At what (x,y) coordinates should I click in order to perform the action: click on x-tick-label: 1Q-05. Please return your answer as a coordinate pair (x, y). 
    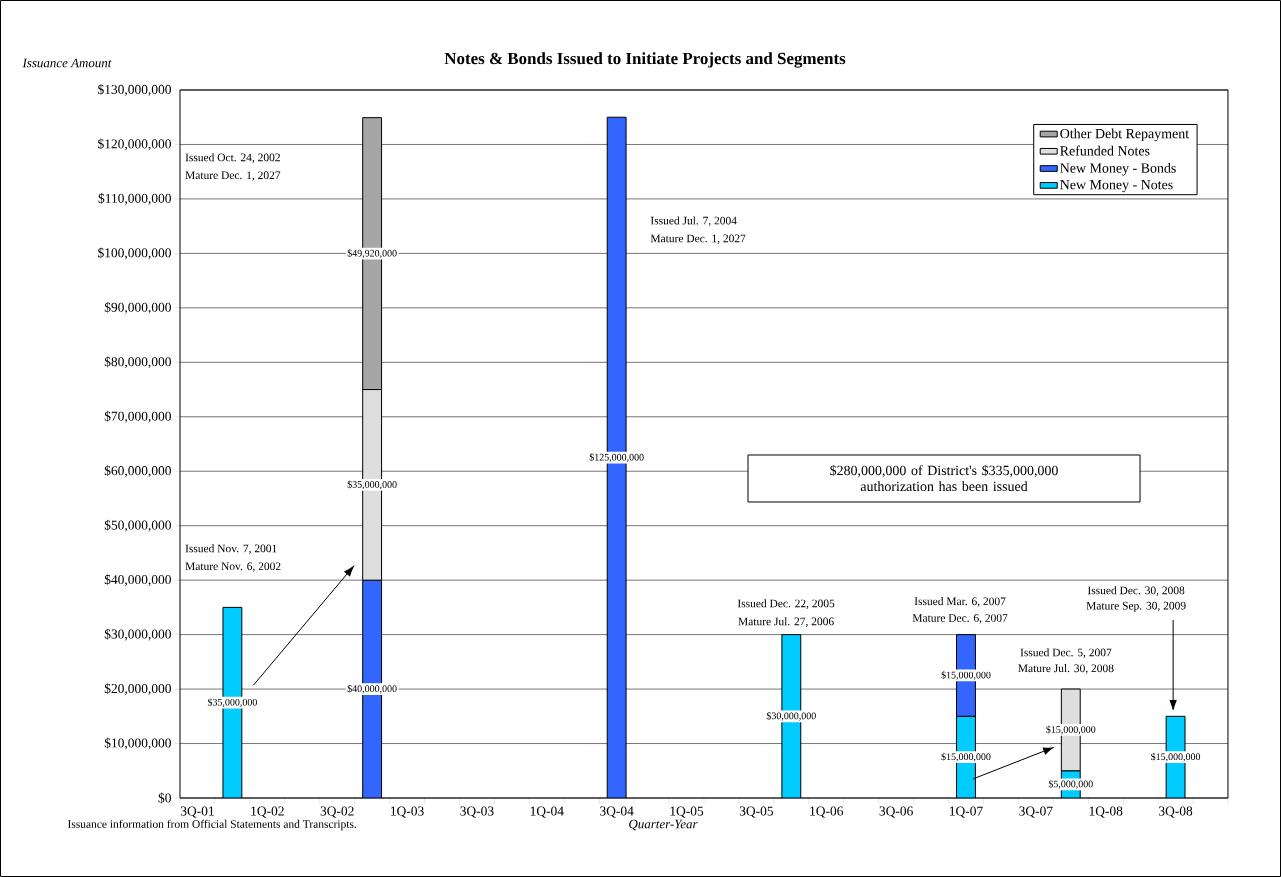
    Looking at the image, I should click on (687, 812).